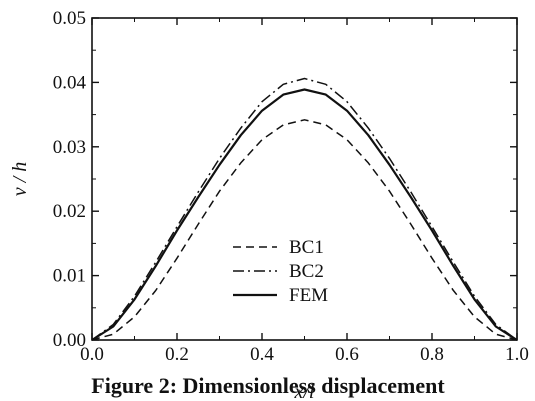 This screenshot has height=401, width=535. What do you see at coordinates (70, 82) in the screenshot?
I see `y-tick-label: 0.04` at bounding box center [70, 82].